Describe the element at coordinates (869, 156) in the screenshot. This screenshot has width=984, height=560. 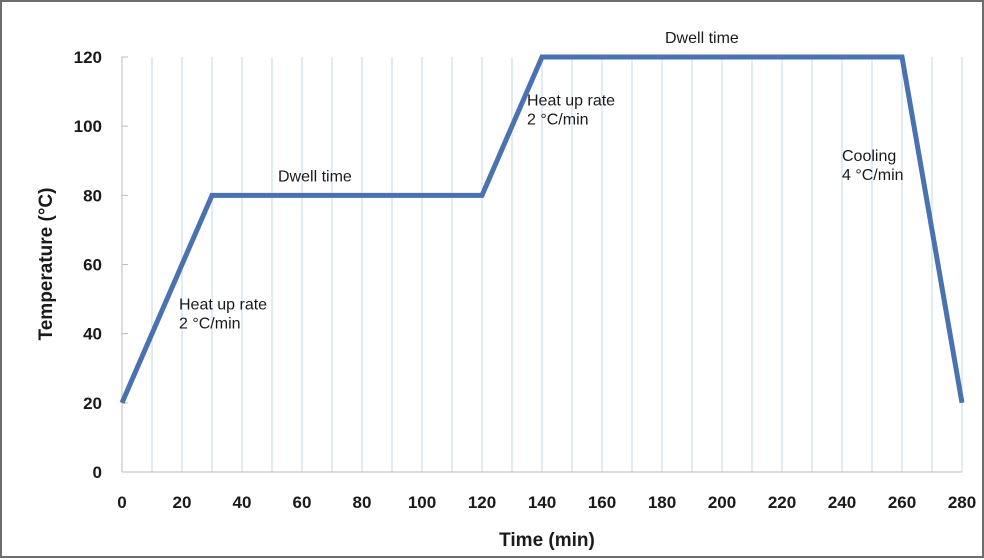
I see `annotation-line: Cooling` at that location.